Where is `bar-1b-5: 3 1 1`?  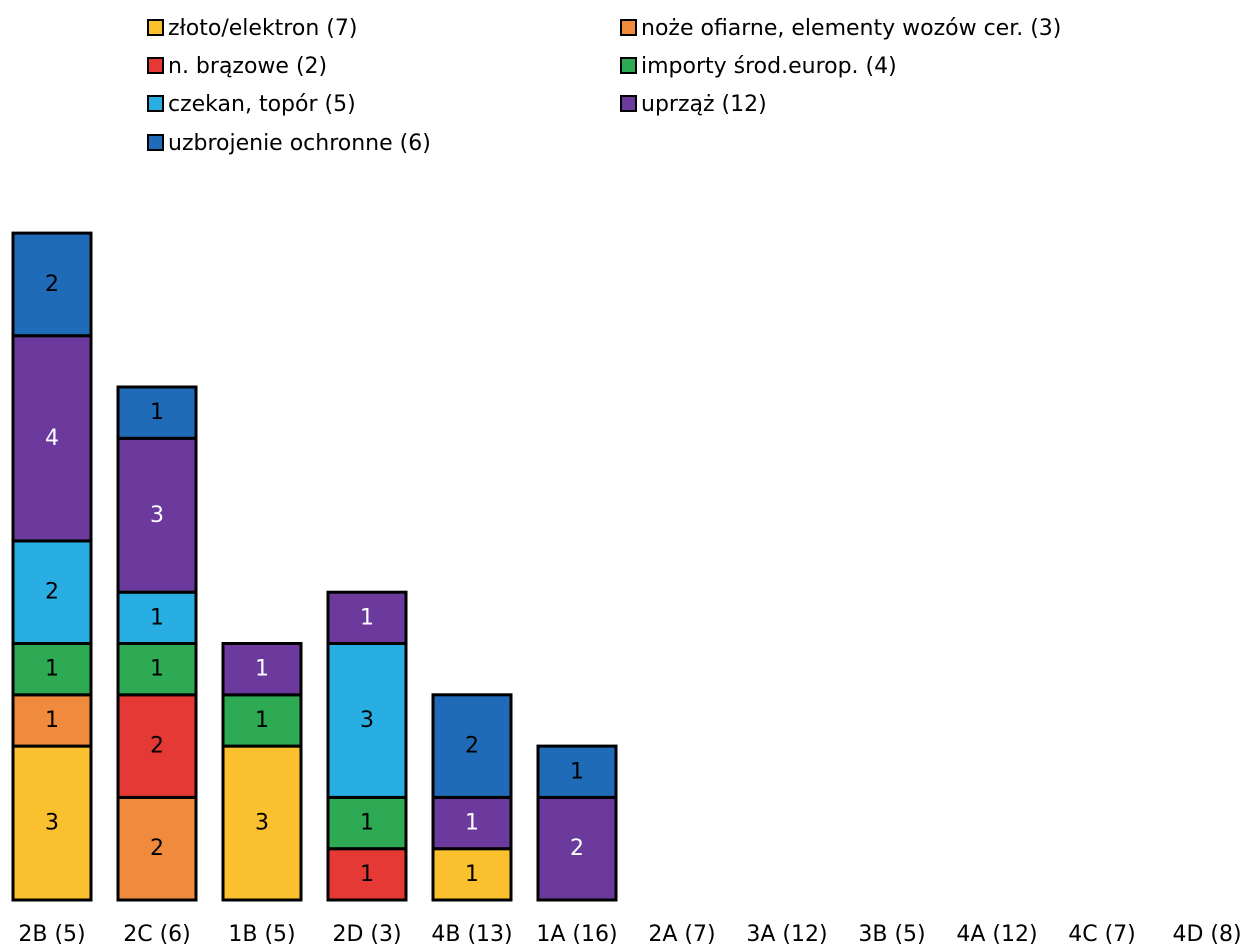 bar-1b-5: 3 1 1 is located at coordinates (262, 772).